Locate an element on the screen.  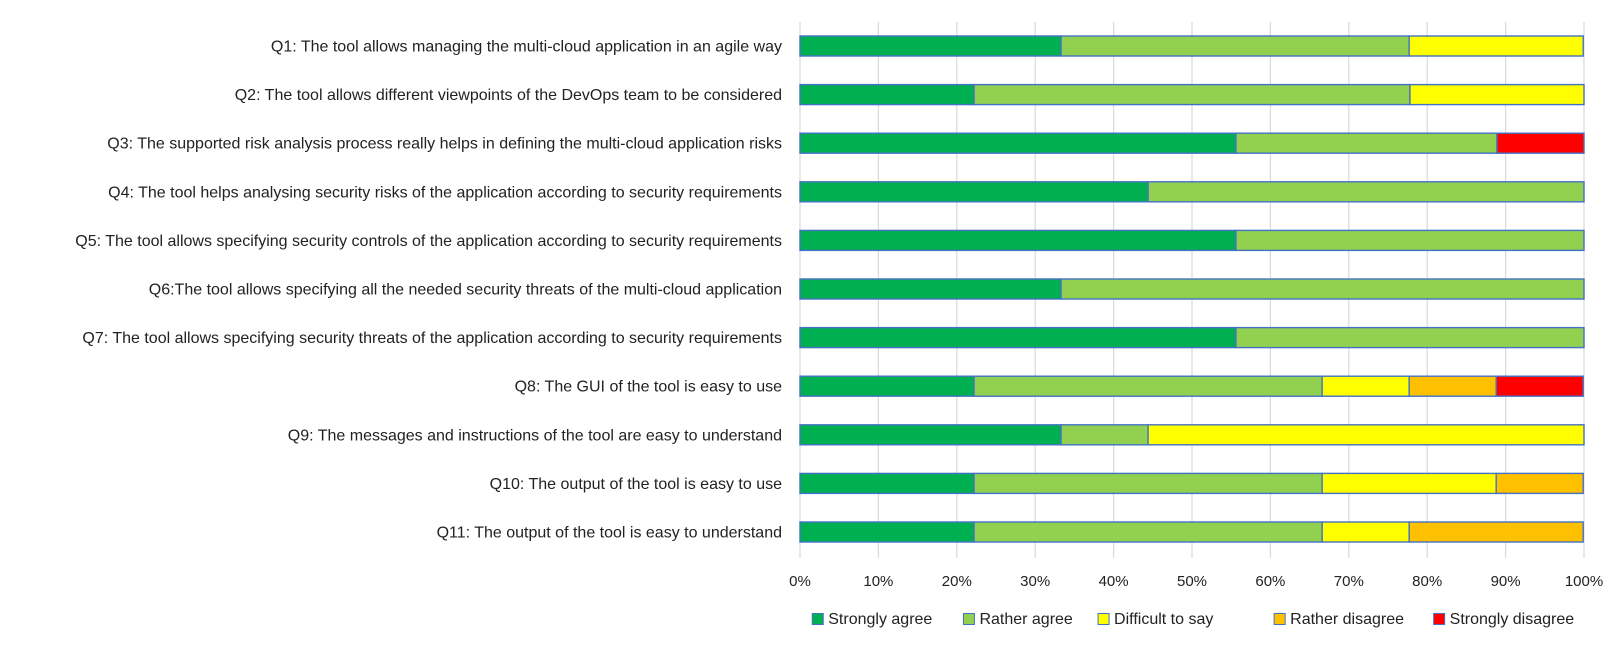
x-tick-labels: 0% 10% 20% 30% 40% 50% 60% 70% 80% 90% 100% is located at coordinates (1196, 581).